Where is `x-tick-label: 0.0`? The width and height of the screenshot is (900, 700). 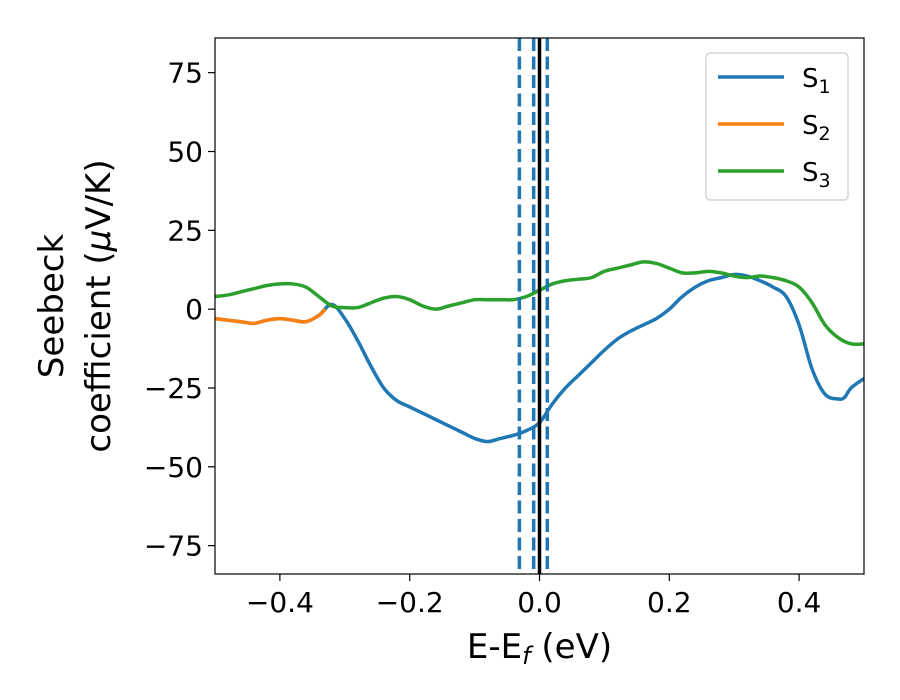
x-tick-label: 0.0 is located at coordinates (539, 602).